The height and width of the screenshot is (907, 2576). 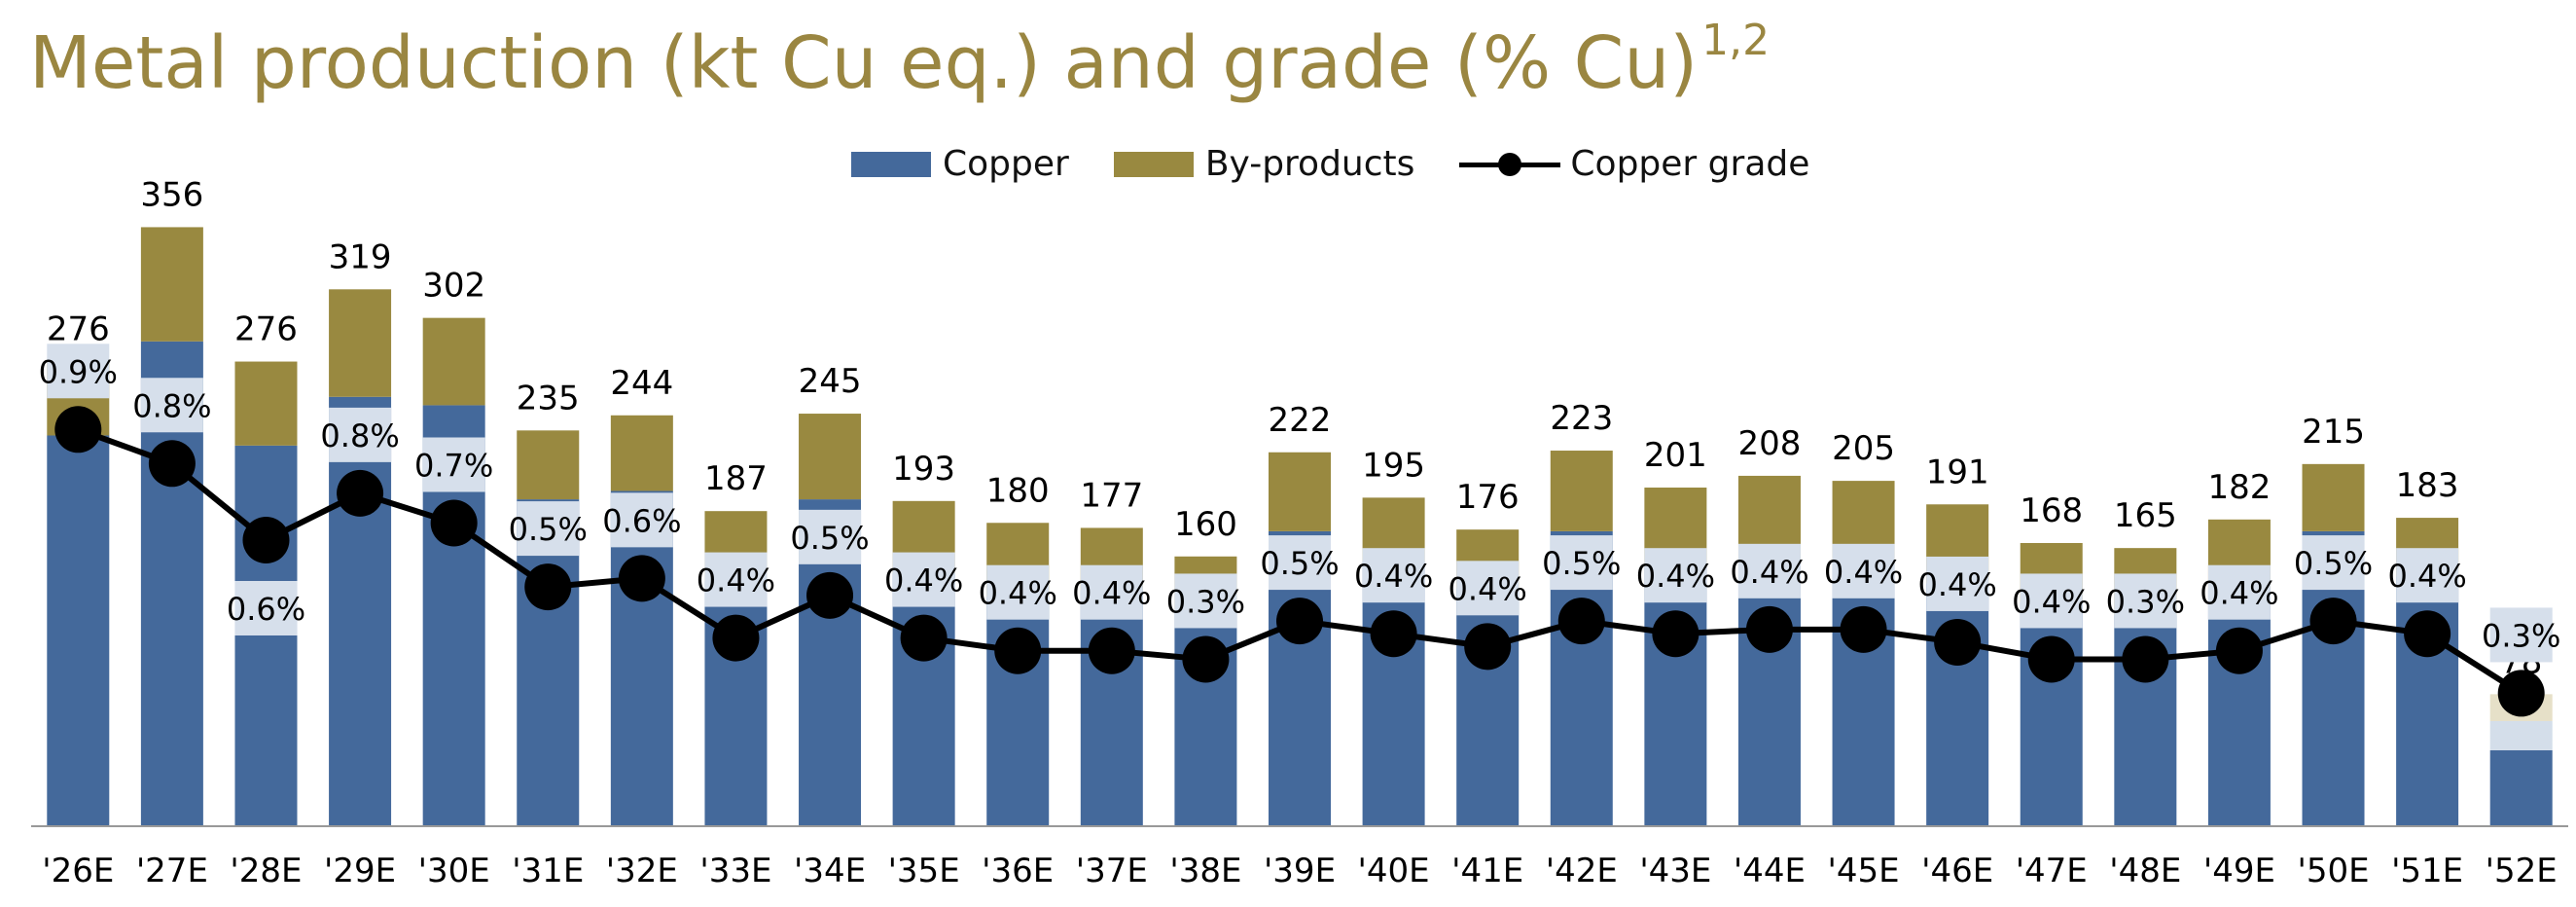 What do you see at coordinates (736, 478) in the screenshot?
I see `bar-total-label-7: 187` at bounding box center [736, 478].